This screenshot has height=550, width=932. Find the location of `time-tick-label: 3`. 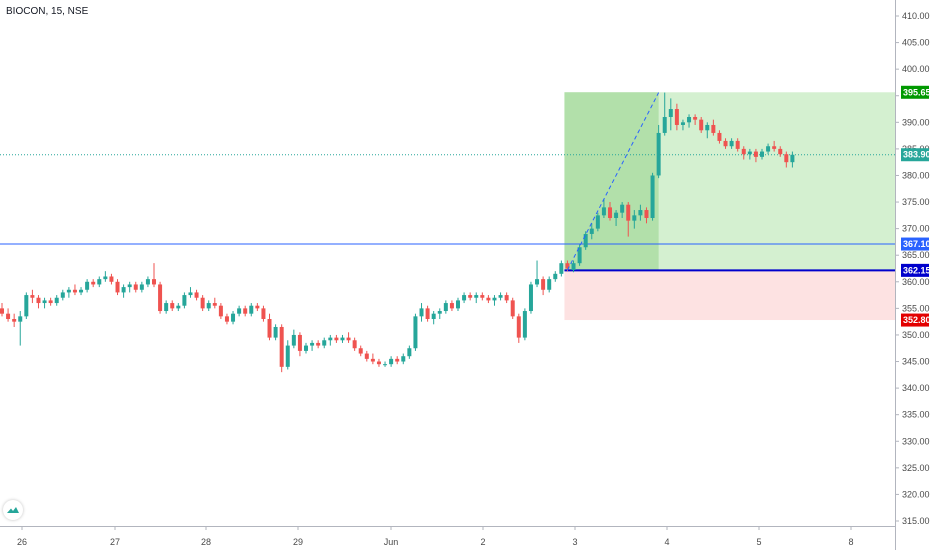

time-tick-label: 3 is located at coordinates (574, 542).